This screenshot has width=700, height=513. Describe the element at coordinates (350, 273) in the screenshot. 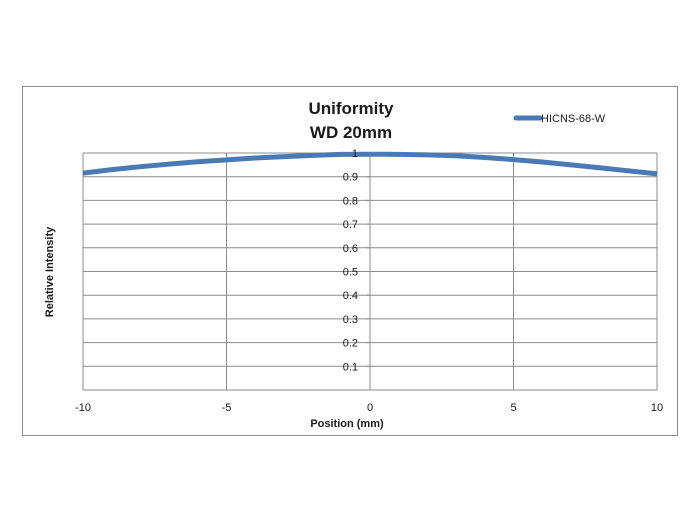

I see `y-tick-label: 0.5` at that location.